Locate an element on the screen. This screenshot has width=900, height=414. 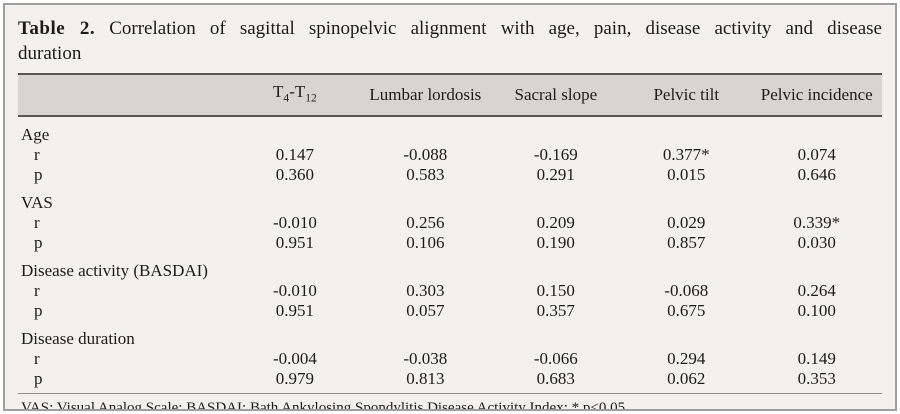
correlation-value: -0.066 is located at coordinates (555, 359).